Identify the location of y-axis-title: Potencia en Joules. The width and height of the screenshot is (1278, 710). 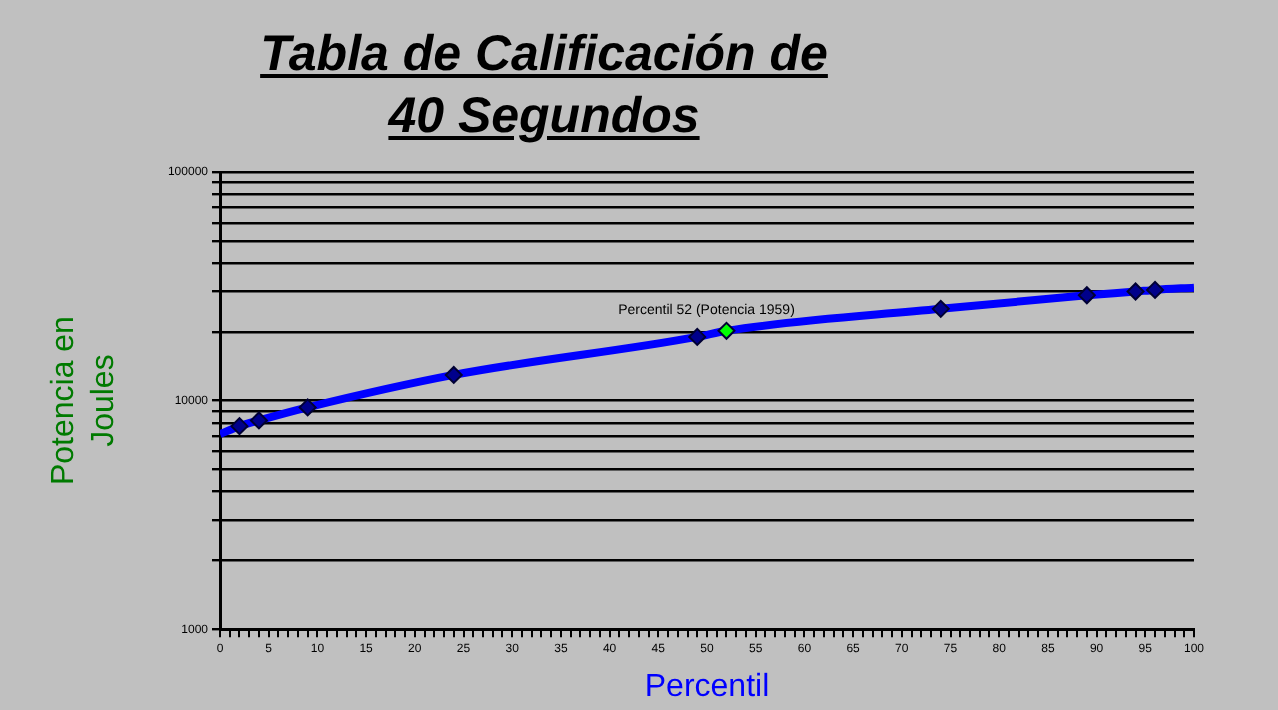
(83, 401).